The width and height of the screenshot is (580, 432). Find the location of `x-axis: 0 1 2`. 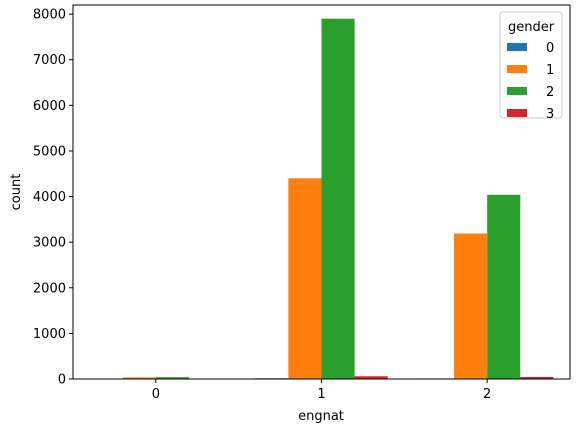

x-axis: 0 1 2 is located at coordinates (321, 390).